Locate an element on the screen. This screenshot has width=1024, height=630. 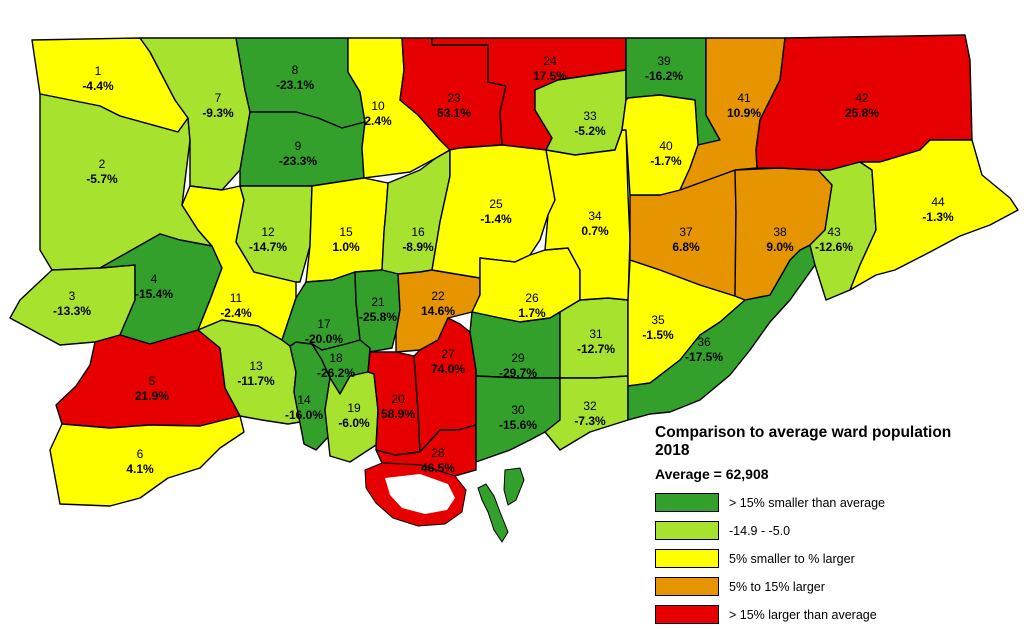
ward-3-number: 3 is located at coordinates (72, 296).